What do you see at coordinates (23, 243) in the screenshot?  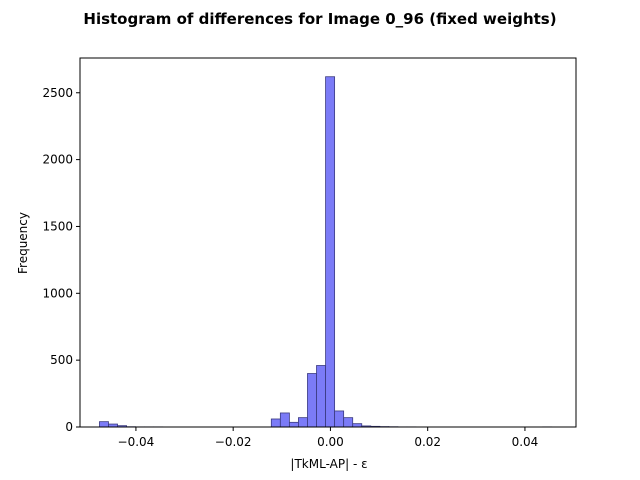 I see `y-axis-label: Frequency` at bounding box center [23, 243].